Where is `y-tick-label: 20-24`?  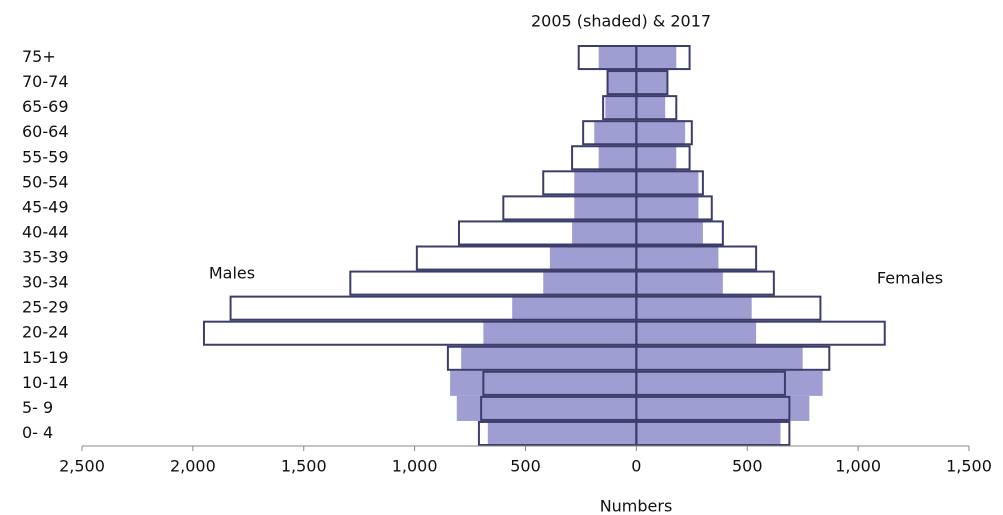 y-tick-label: 20-24 is located at coordinates (45, 332).